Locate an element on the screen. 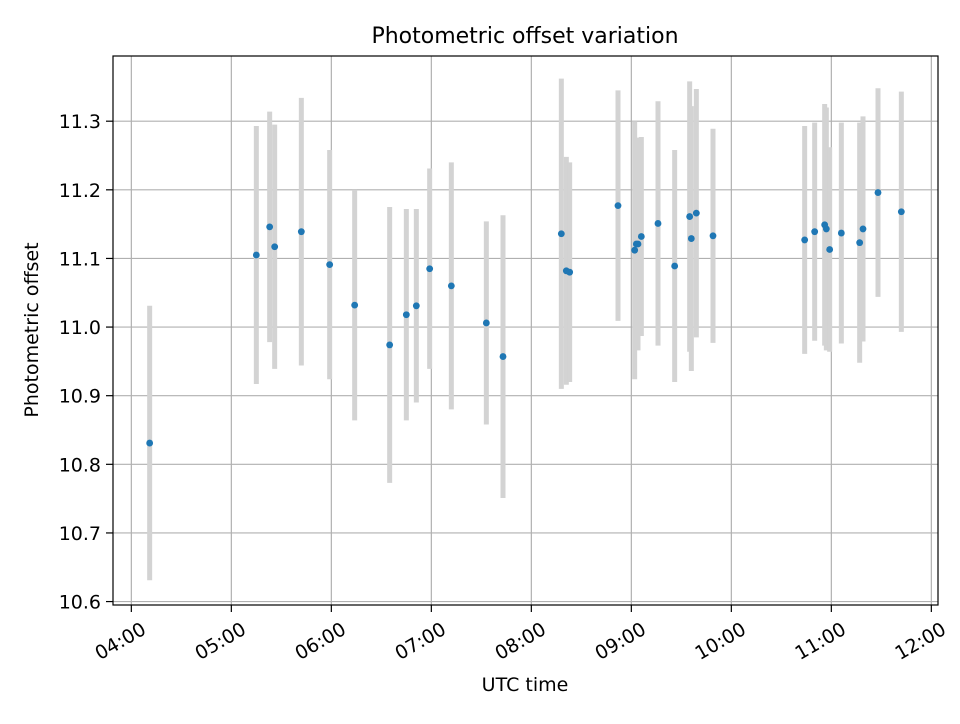 This screenshot has height=724, width=960. y-tick-label: 10.9 is located at coordinates (80, 397).